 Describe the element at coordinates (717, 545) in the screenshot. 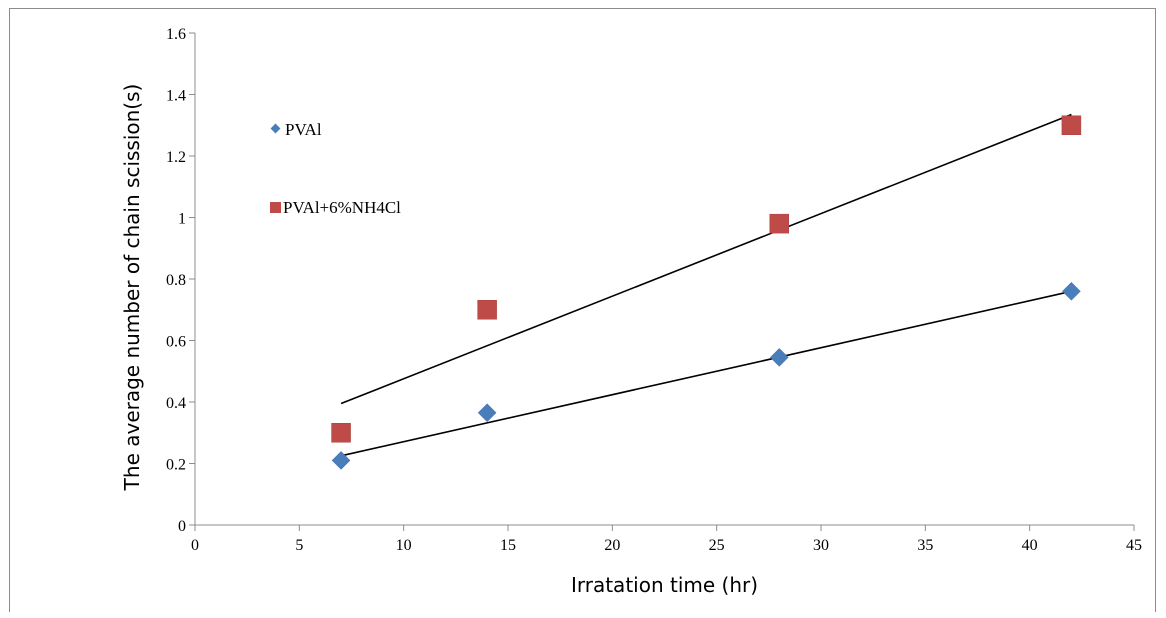

I see `x-tick-label: 25` at that location.